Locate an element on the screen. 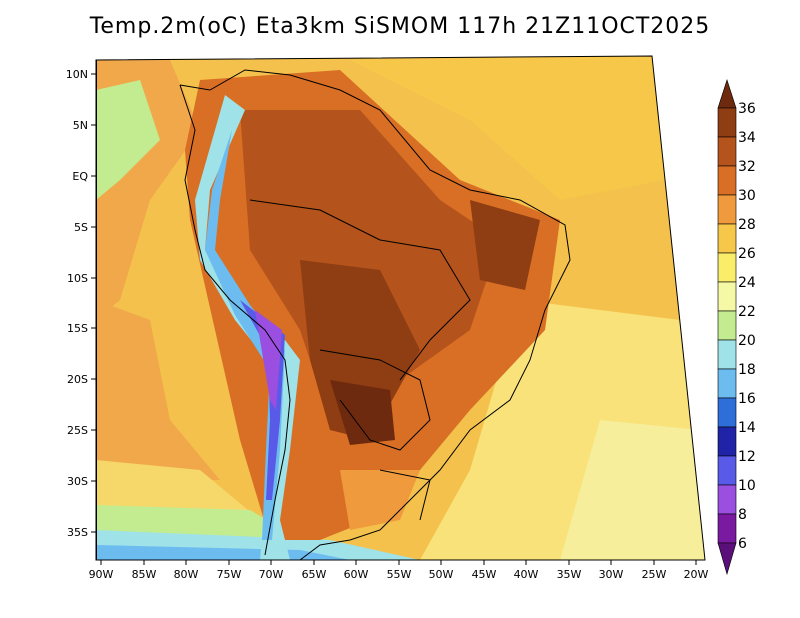 This screenshot has width=800, height=618. lon-tick-label: 70W is located at coordinates (271, 574).